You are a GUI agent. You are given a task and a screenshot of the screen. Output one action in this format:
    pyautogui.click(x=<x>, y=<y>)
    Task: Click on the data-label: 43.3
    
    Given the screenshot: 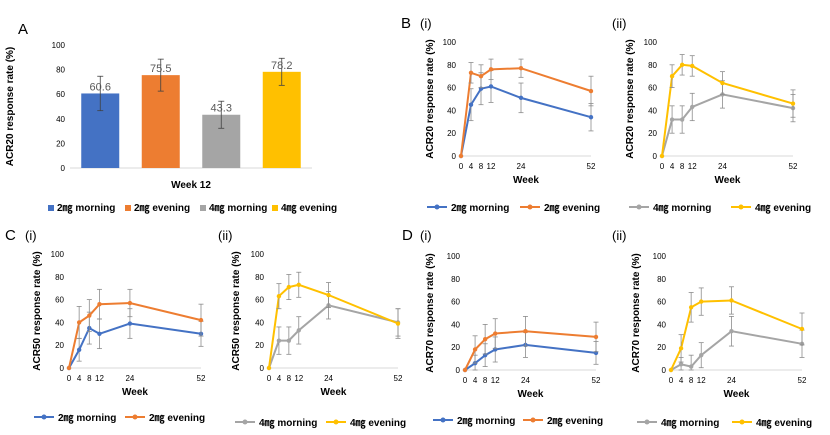 What is the action you would take?
    pyautogui.click(x=221, y=109)
    